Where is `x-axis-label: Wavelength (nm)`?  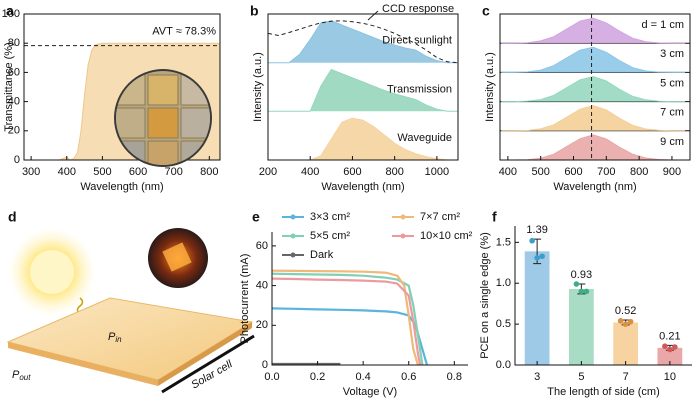 x-axis-label: Wavelength (nm) is located at coordinates (594, 187).